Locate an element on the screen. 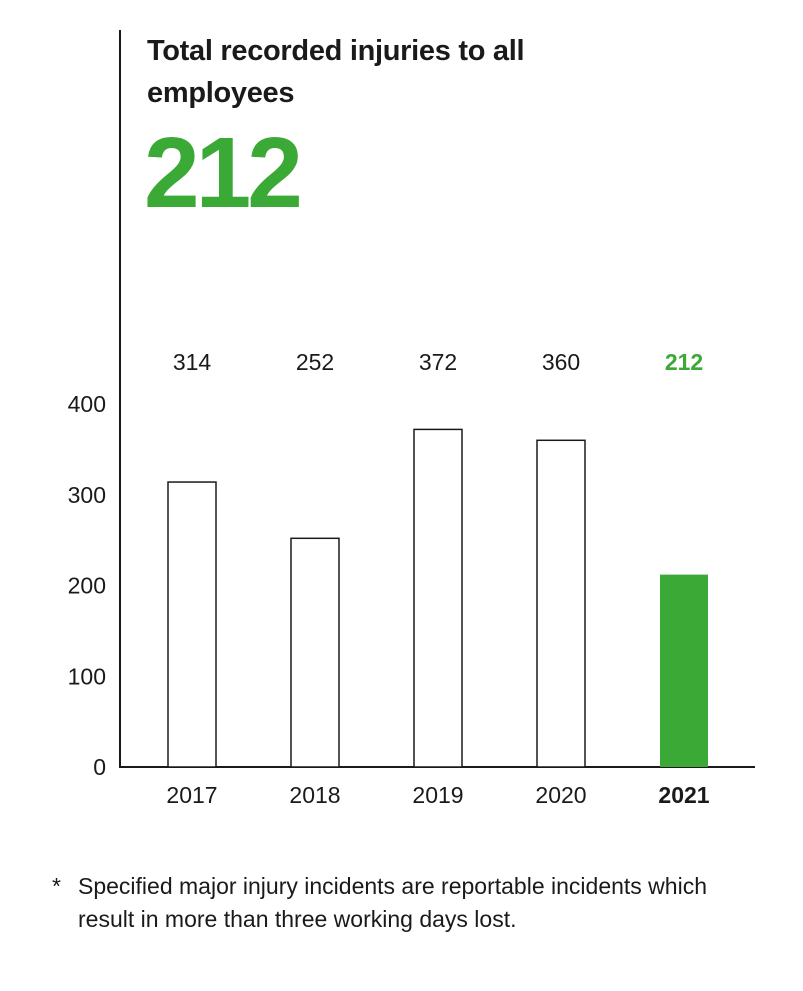  footnote-marker: * is located at coordinates (56, 886).